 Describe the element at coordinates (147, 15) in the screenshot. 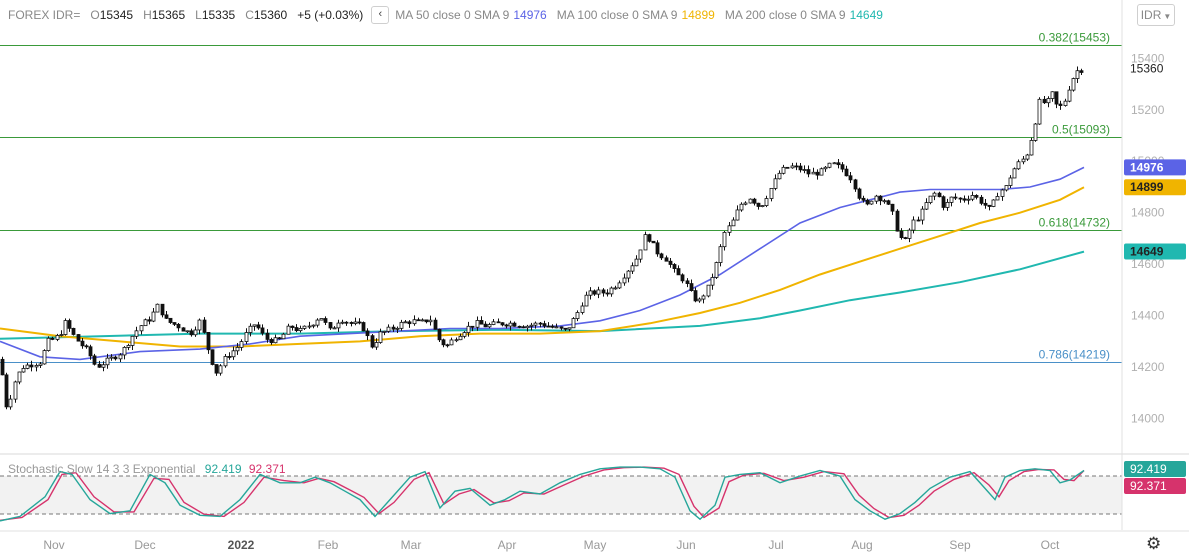

I see `high-label: H` at that location.